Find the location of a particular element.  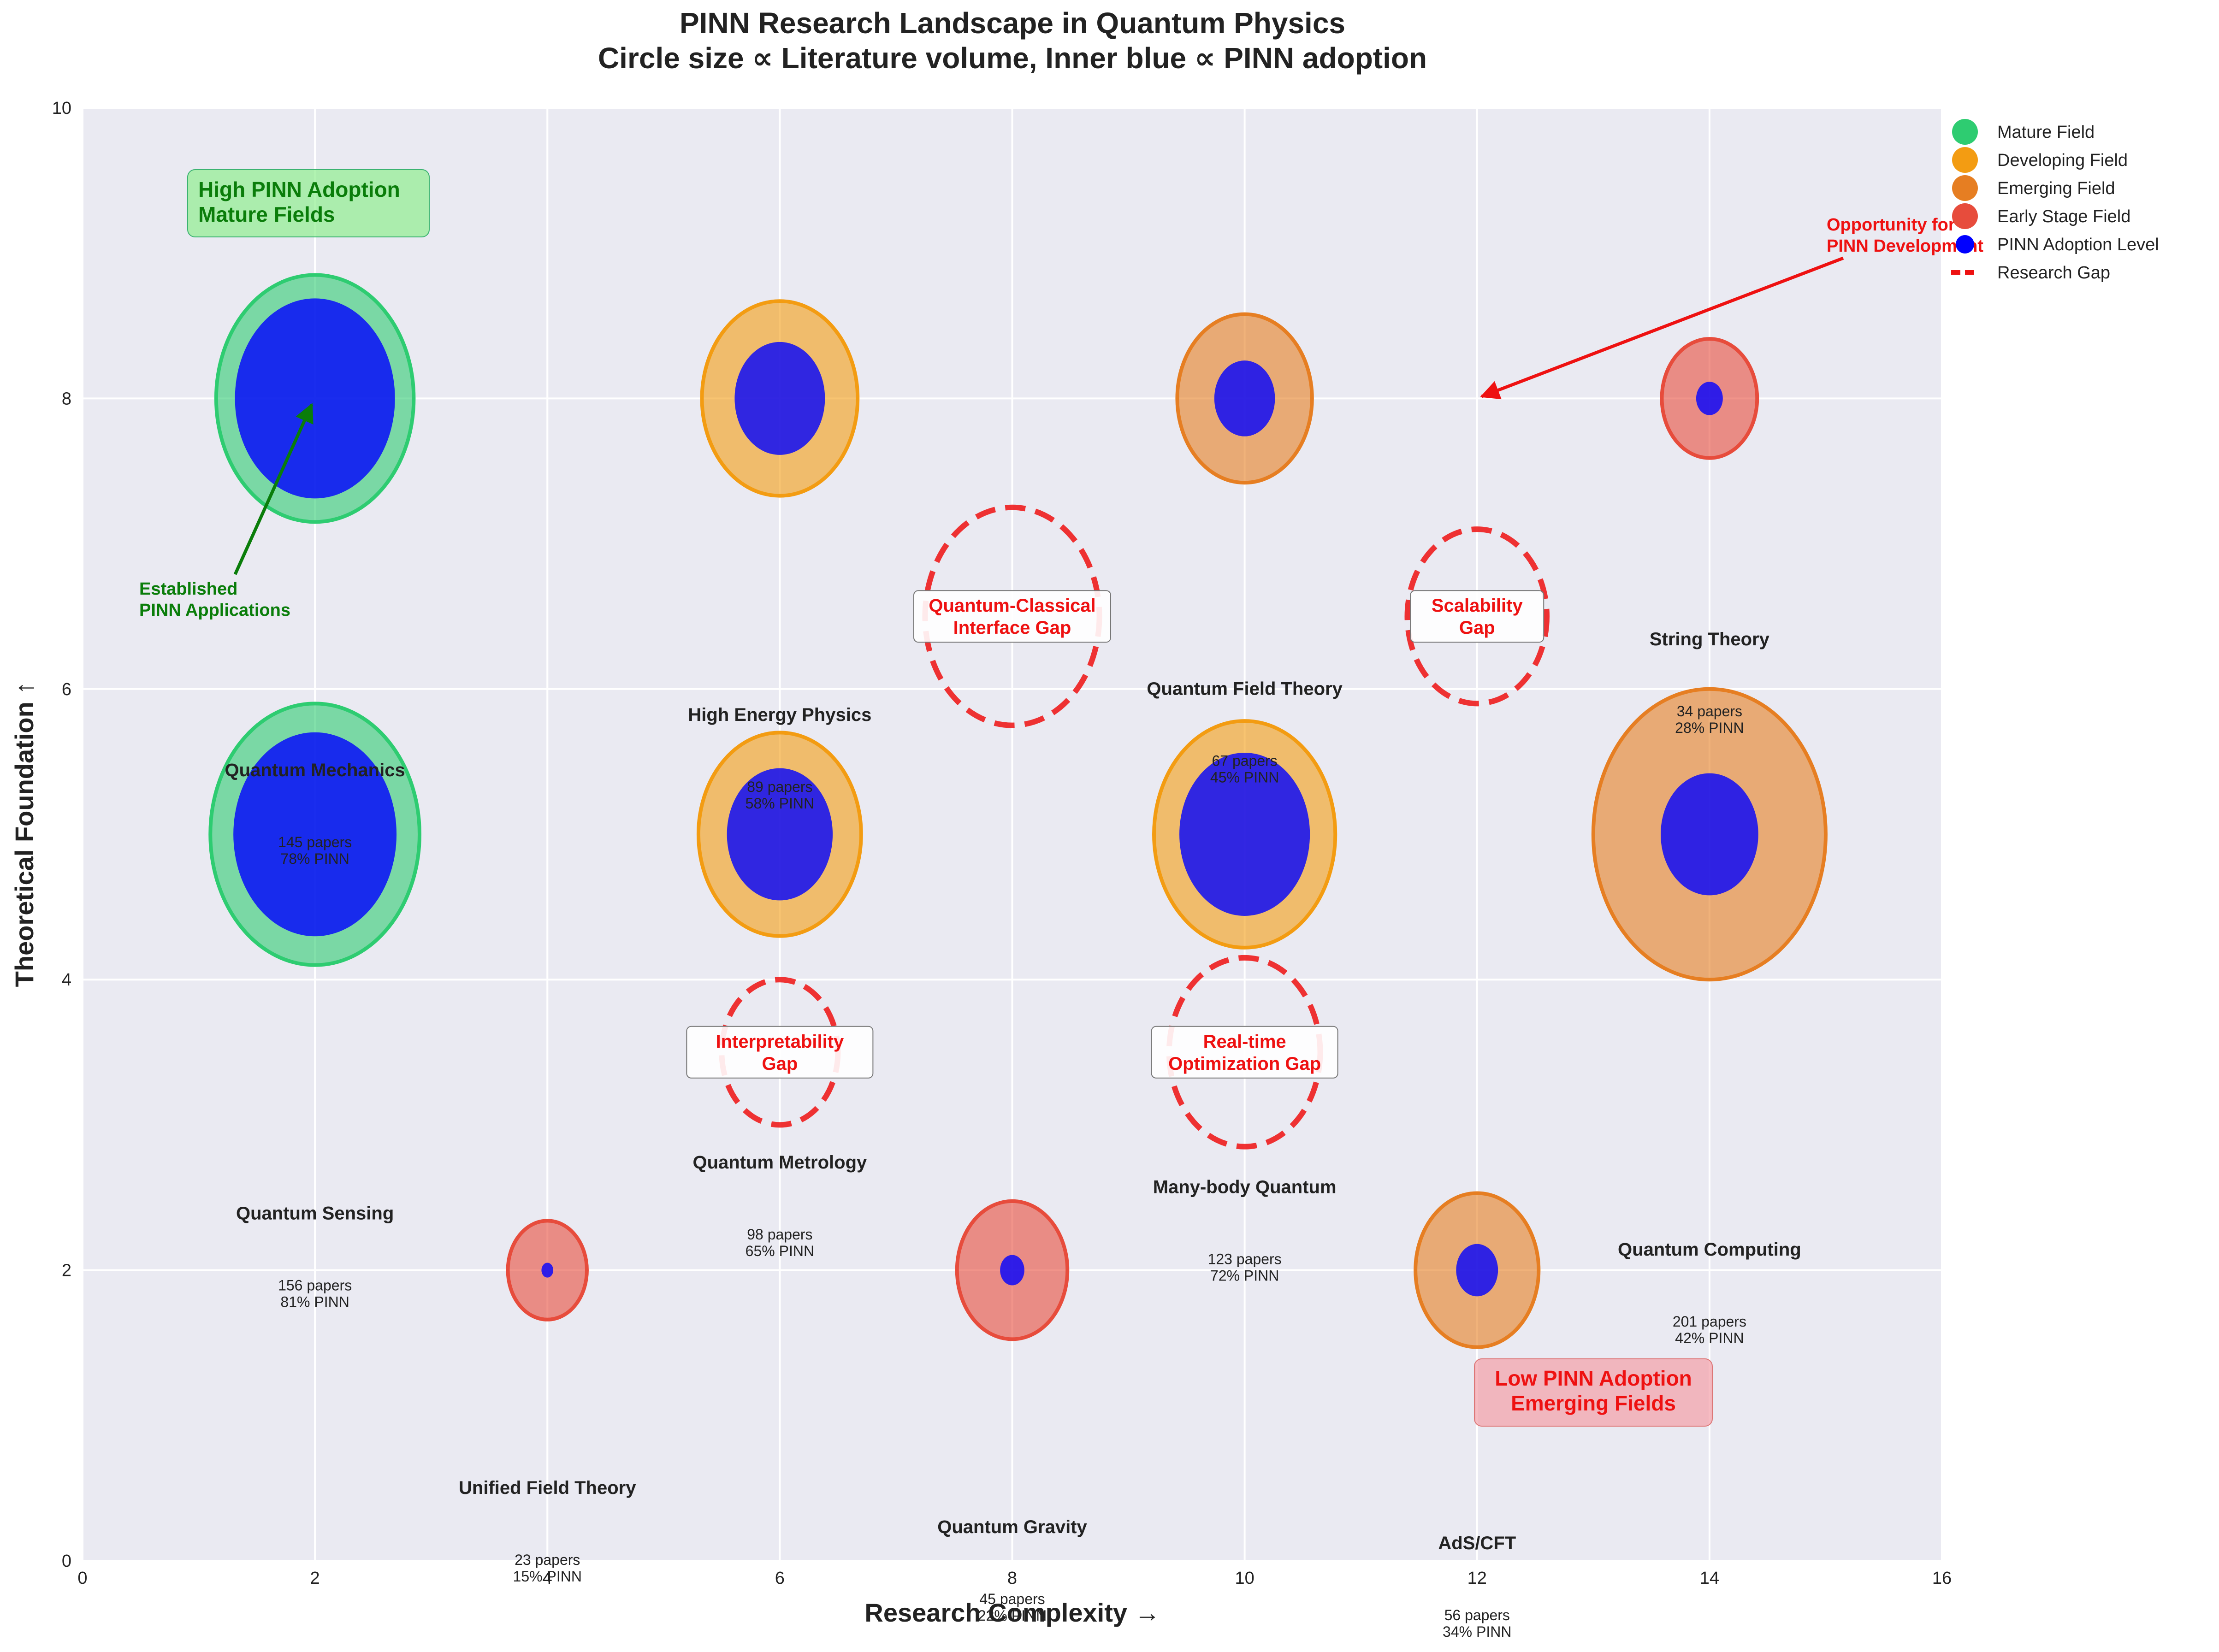

field-papers-label: 45 papers is located at coordinates (1012, 1599).